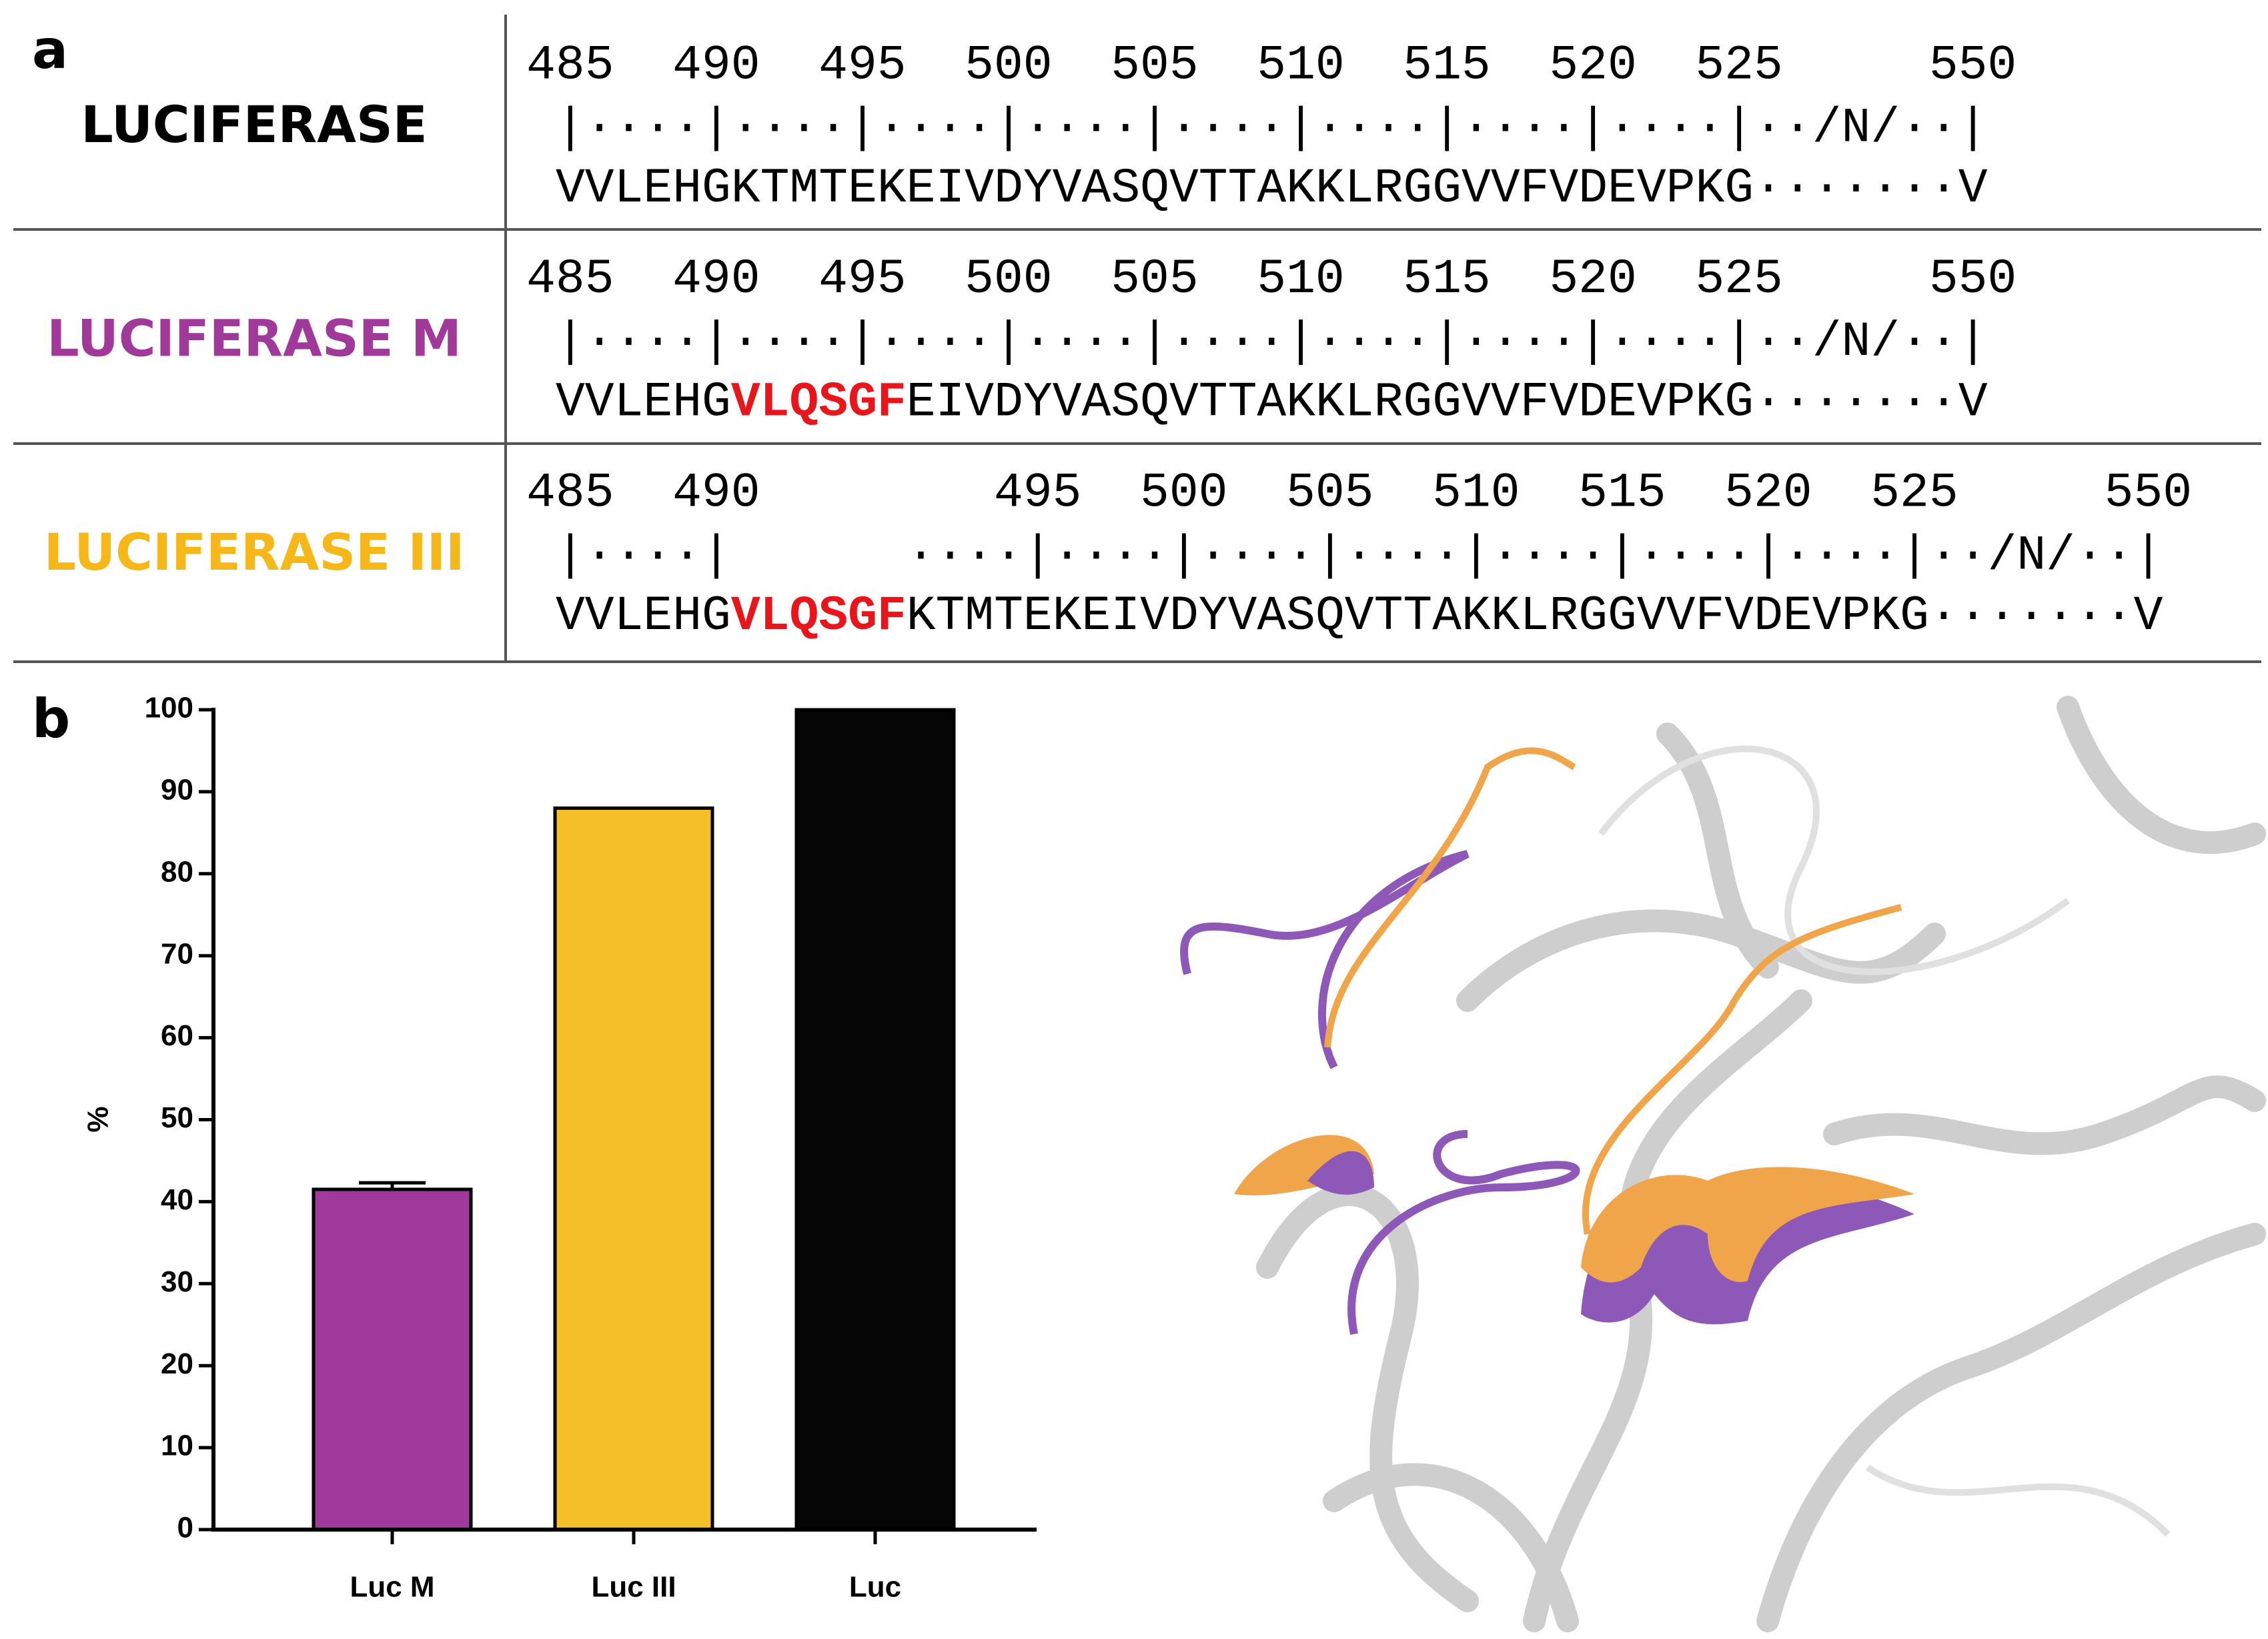 The width and height of the screenshot is (2268, 1639). What do you see at coordinates (99, 1119) in the screenshot?
I see `y-axis-label: %` at bounding box center [99, 1119].